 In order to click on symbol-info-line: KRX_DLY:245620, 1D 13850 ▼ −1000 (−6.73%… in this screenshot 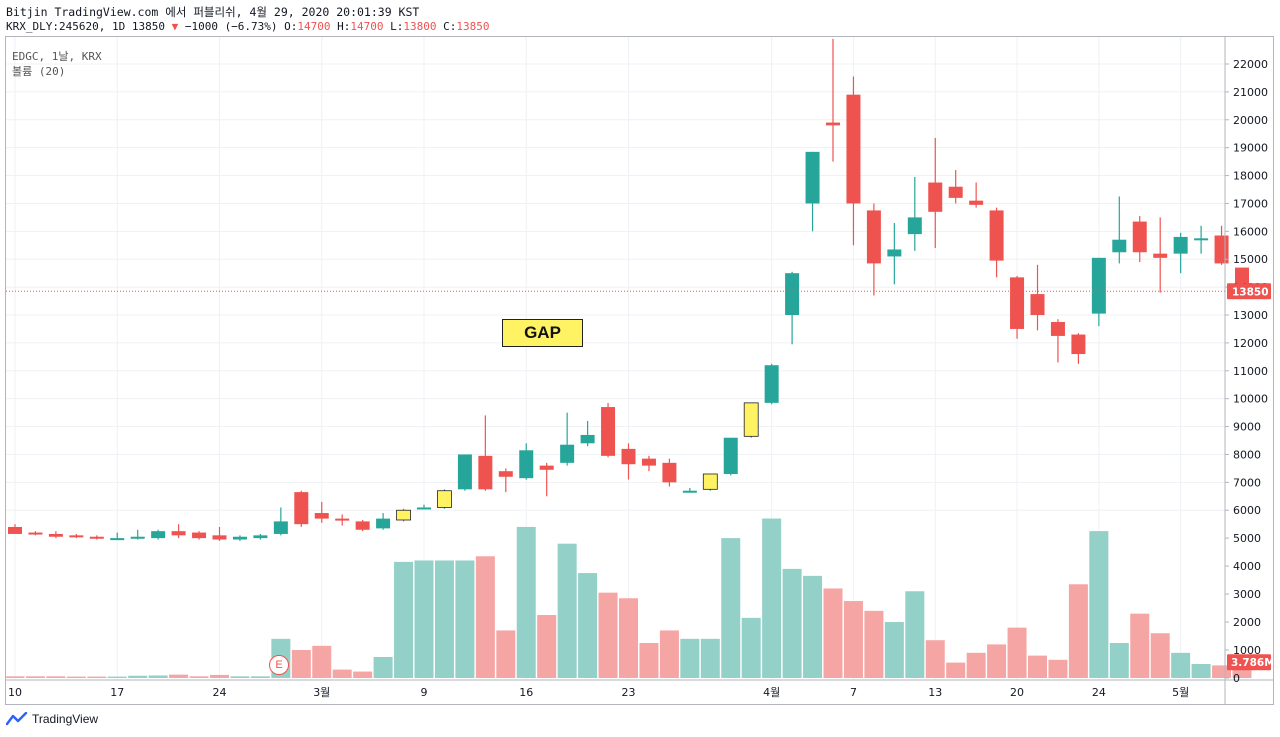, I will do `click(248, 26)`.